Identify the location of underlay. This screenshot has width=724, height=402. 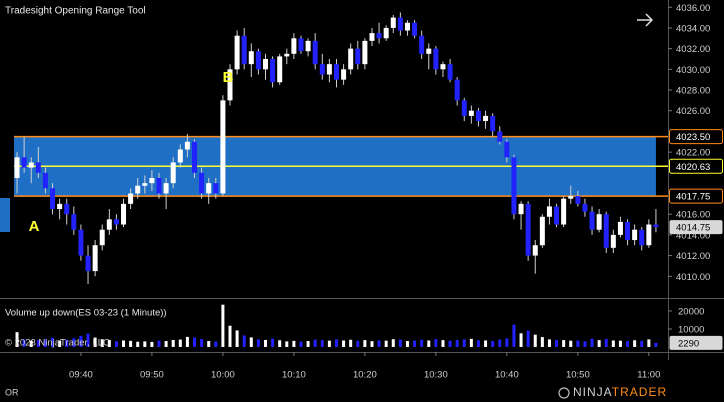
(341, 166).